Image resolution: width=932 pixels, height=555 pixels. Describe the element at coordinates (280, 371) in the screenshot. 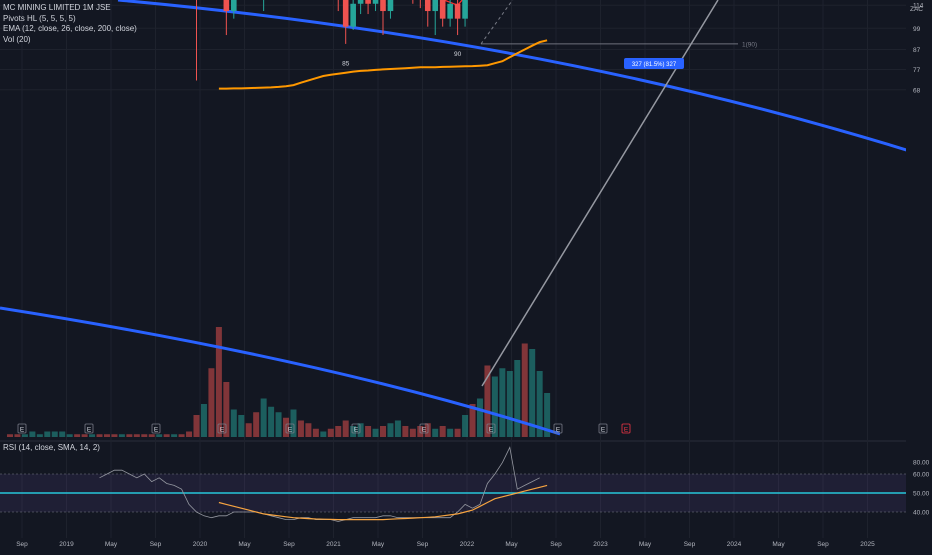

I see `arc-bottom` at that location.